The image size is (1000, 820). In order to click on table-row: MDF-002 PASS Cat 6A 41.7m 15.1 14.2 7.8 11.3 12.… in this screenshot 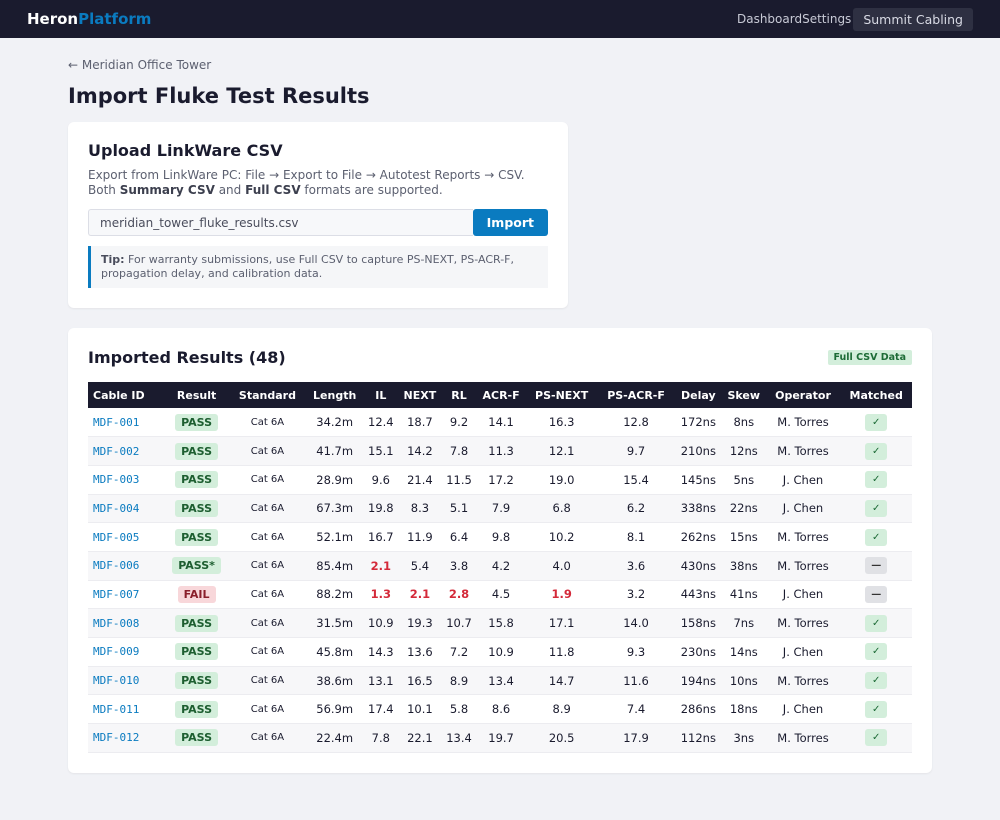, I will do `click(500, 451)`.